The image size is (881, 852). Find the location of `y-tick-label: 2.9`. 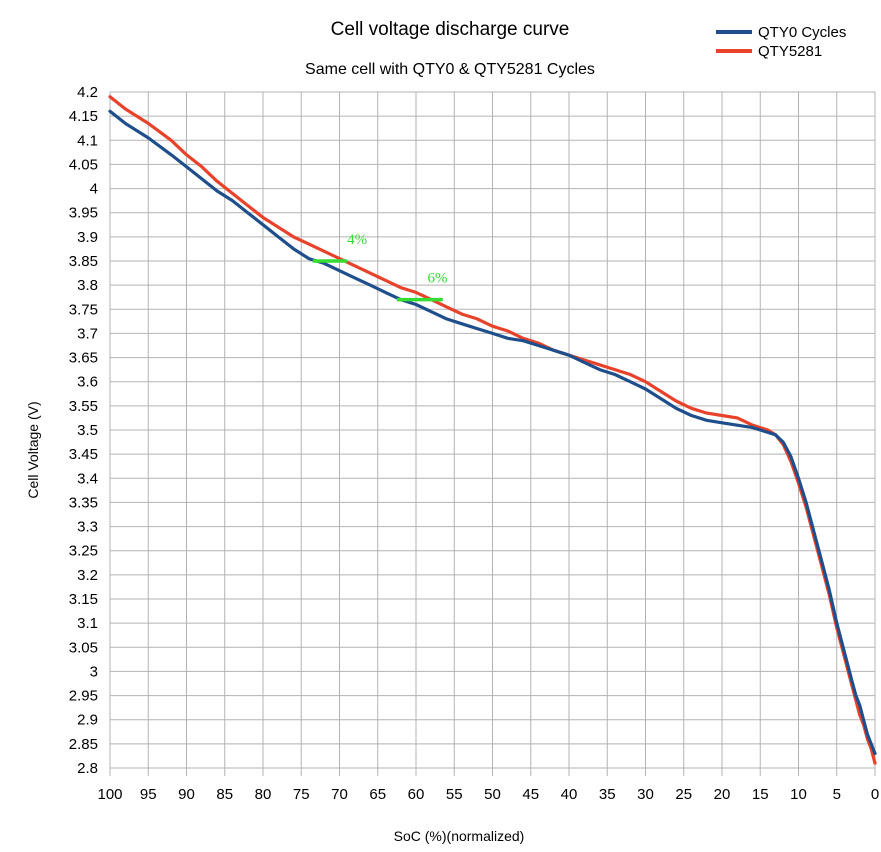

y-tick-label: 2.9 is located at coordinates (87, 720).